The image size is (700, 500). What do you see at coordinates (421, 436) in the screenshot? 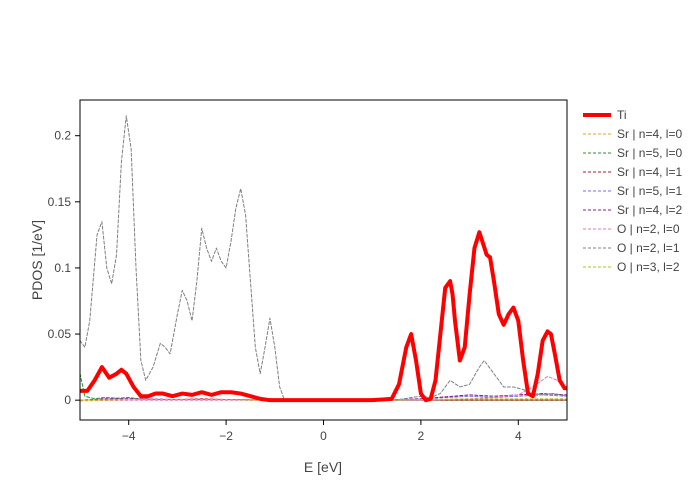
I see `x-tick-label: 2` at bounding box center [421, 436].